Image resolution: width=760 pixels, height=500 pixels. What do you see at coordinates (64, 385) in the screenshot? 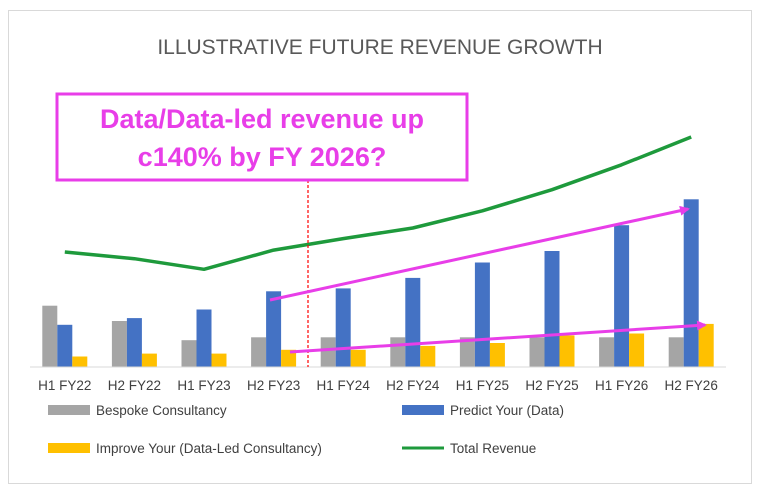
I see `x-tick-label: H1 FY22` at bounding box center [64, 385].